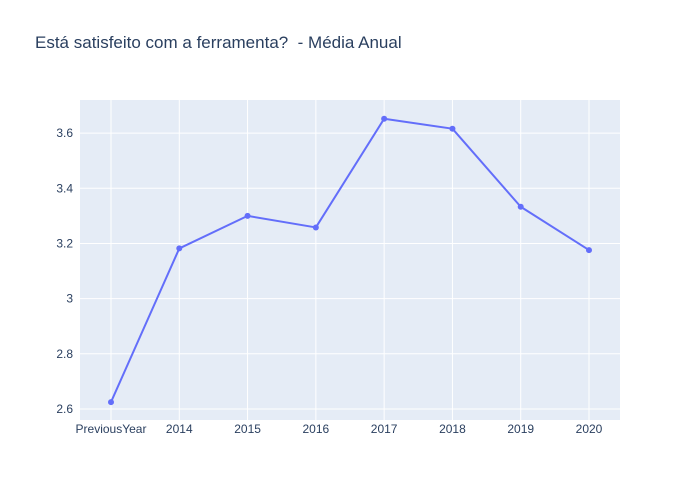 The height and width of the screenshot is (500, 700). I want to click on x-tick-label: PreviousYear, so click(111, 429).